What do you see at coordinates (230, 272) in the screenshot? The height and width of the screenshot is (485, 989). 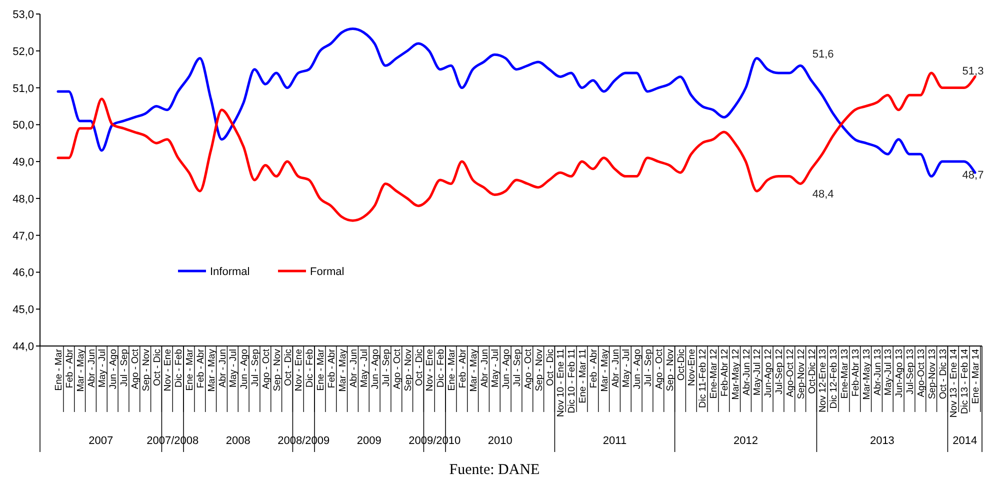 I see `legend-label: Informal` at bounding box center [230, 272].